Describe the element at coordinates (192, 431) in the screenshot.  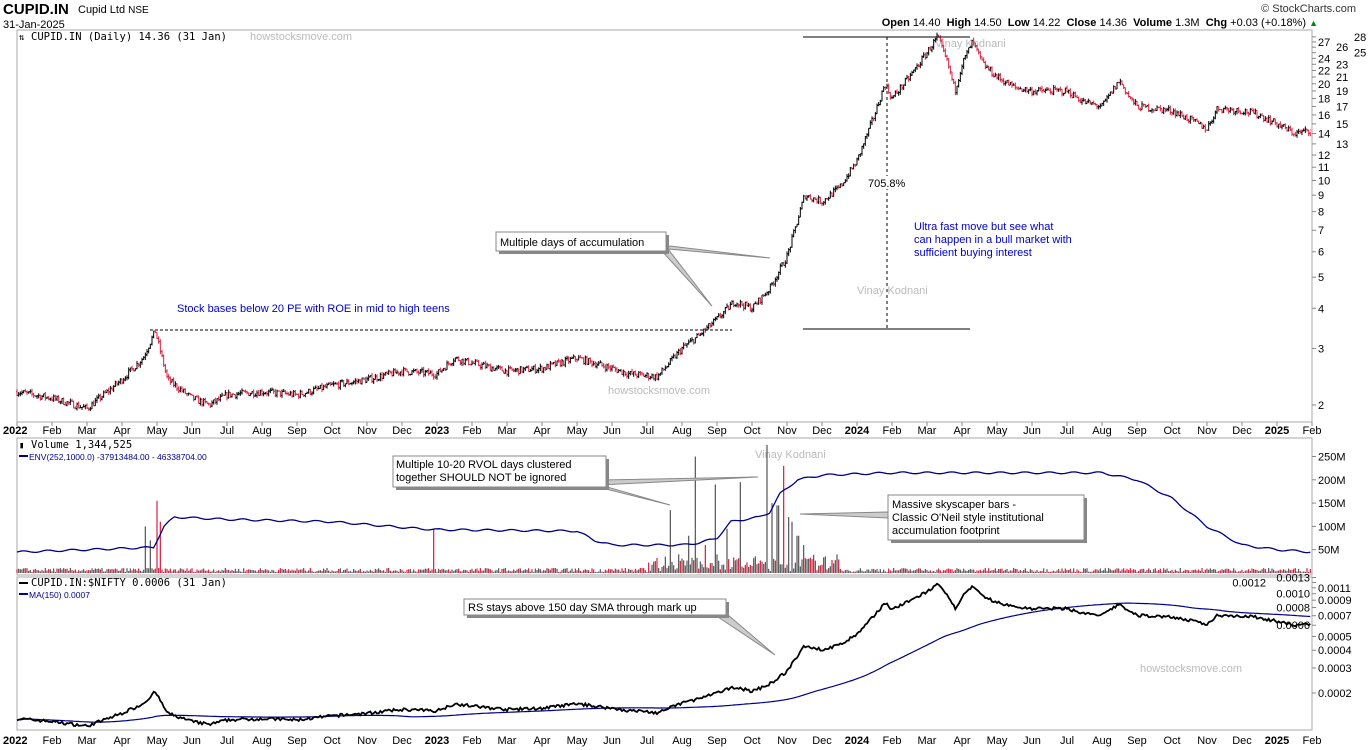
I see `x-tick-label-price: Jun` at that location.